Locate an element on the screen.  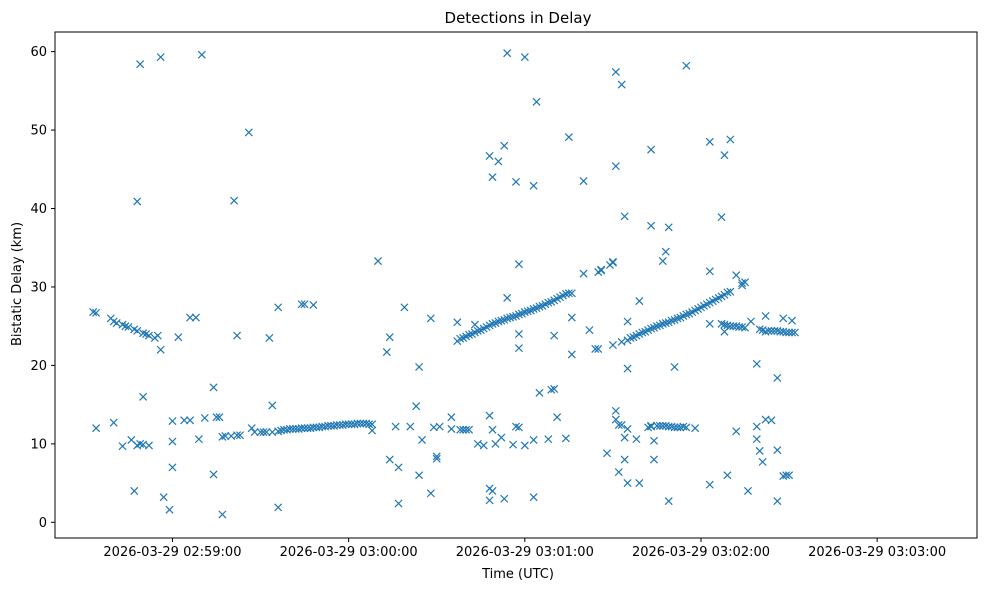
x-axis-title: Time (UTC) is located at coordinates (517, 574).